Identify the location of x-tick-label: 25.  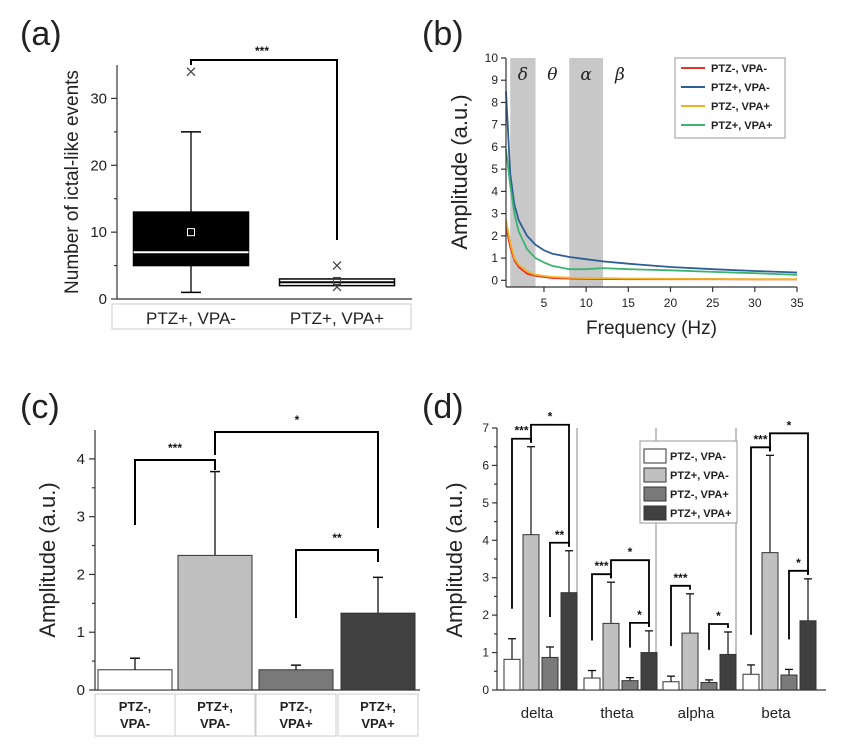
(713, 303).